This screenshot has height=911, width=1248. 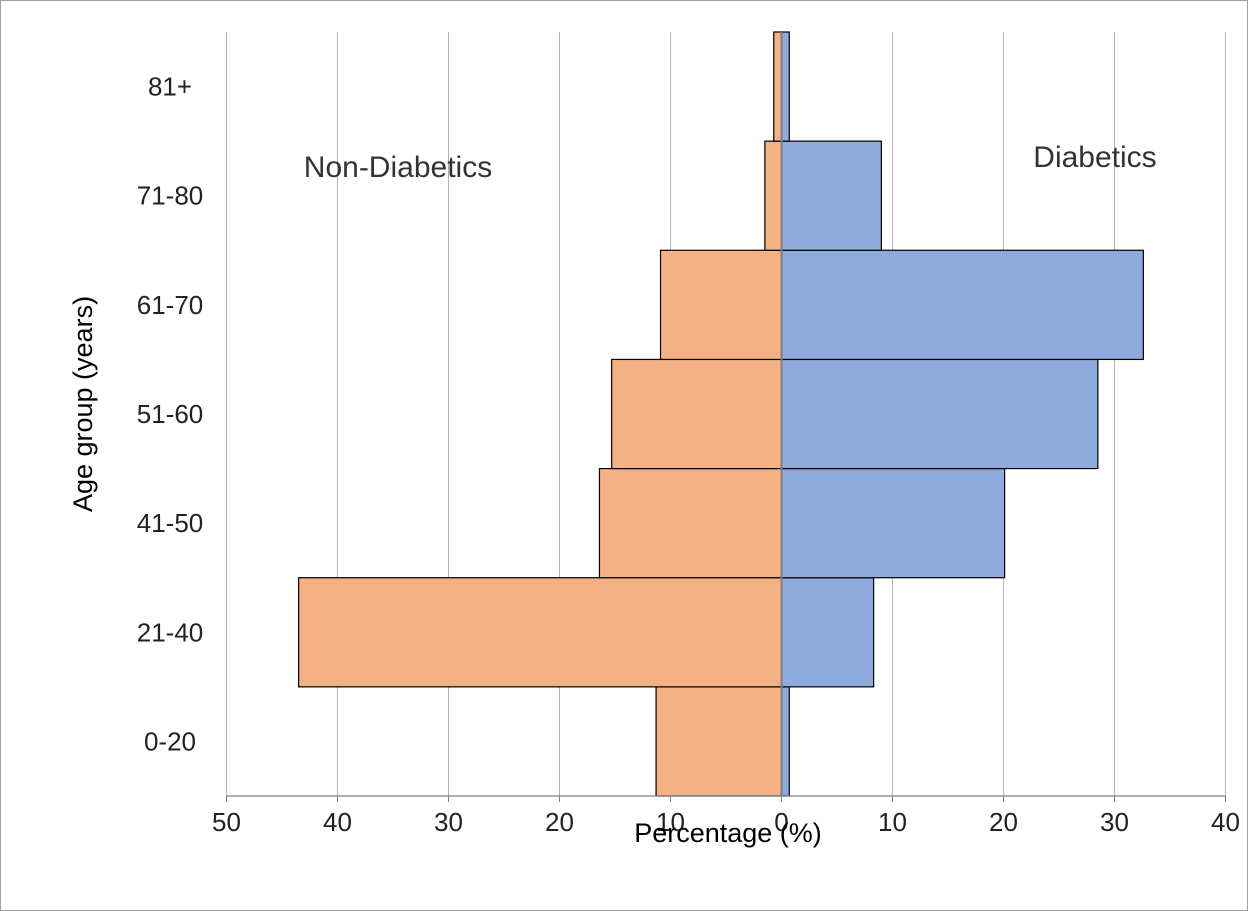 I want to click on x-tick-label-right-10: 10, so click(x=892, y=822).